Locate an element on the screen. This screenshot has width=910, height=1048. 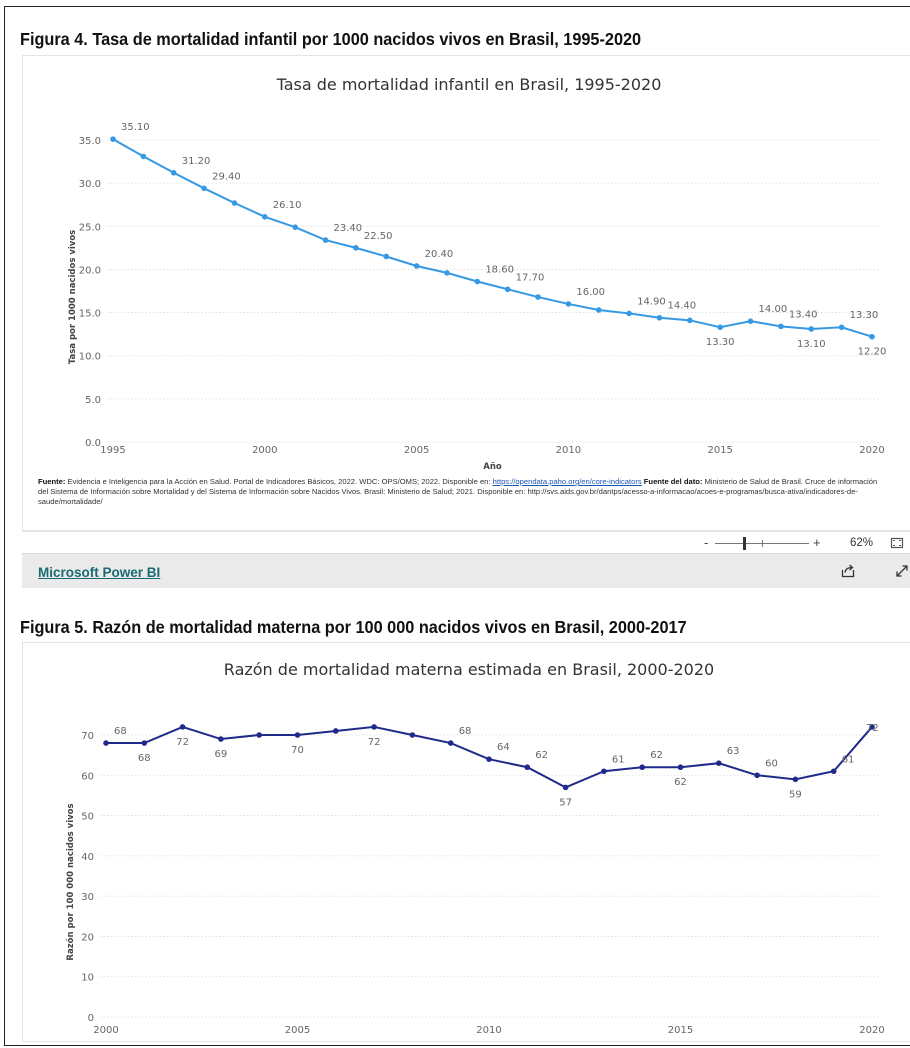
y-axis-label: Razón por 100 000 nacidos vivos is located at coordinates (70, 881).